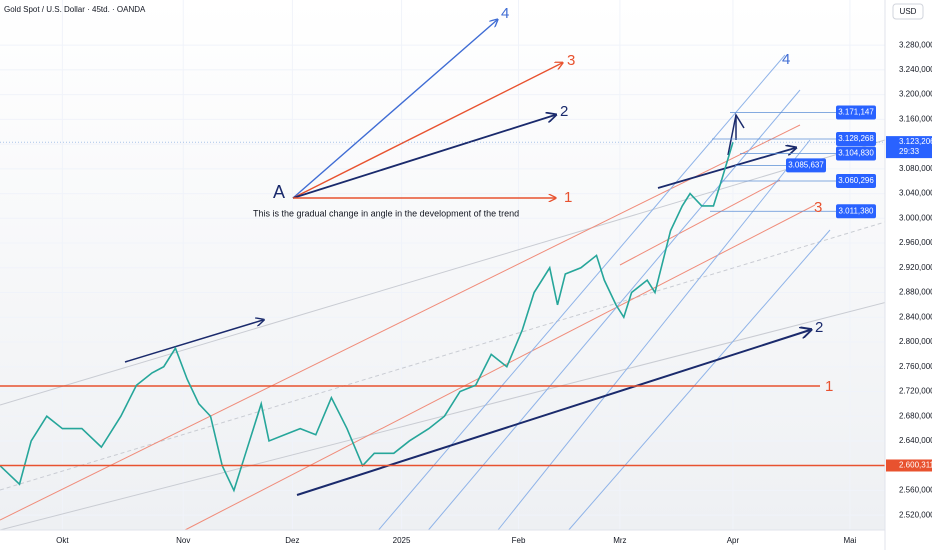 This screenshot has width=932, height=550. I want to click on x-tick-label: Feb, so click(519, 540).